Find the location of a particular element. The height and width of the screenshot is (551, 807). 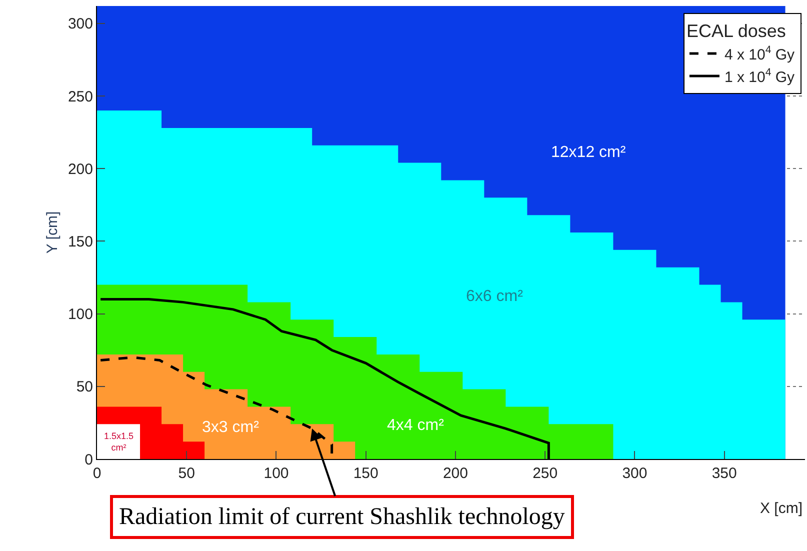

x-tick-label: 350 is located at coordinates (724, 473).